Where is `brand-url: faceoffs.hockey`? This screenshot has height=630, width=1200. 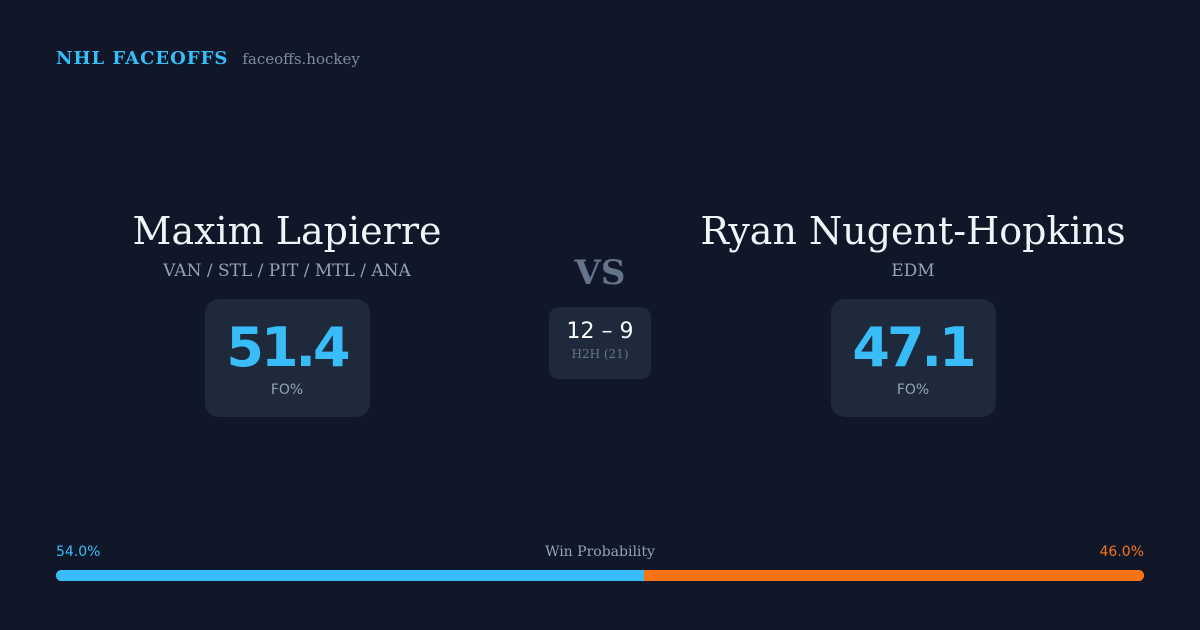
brand-url: faceoffs.hockey is located at coordinates (301, 59).